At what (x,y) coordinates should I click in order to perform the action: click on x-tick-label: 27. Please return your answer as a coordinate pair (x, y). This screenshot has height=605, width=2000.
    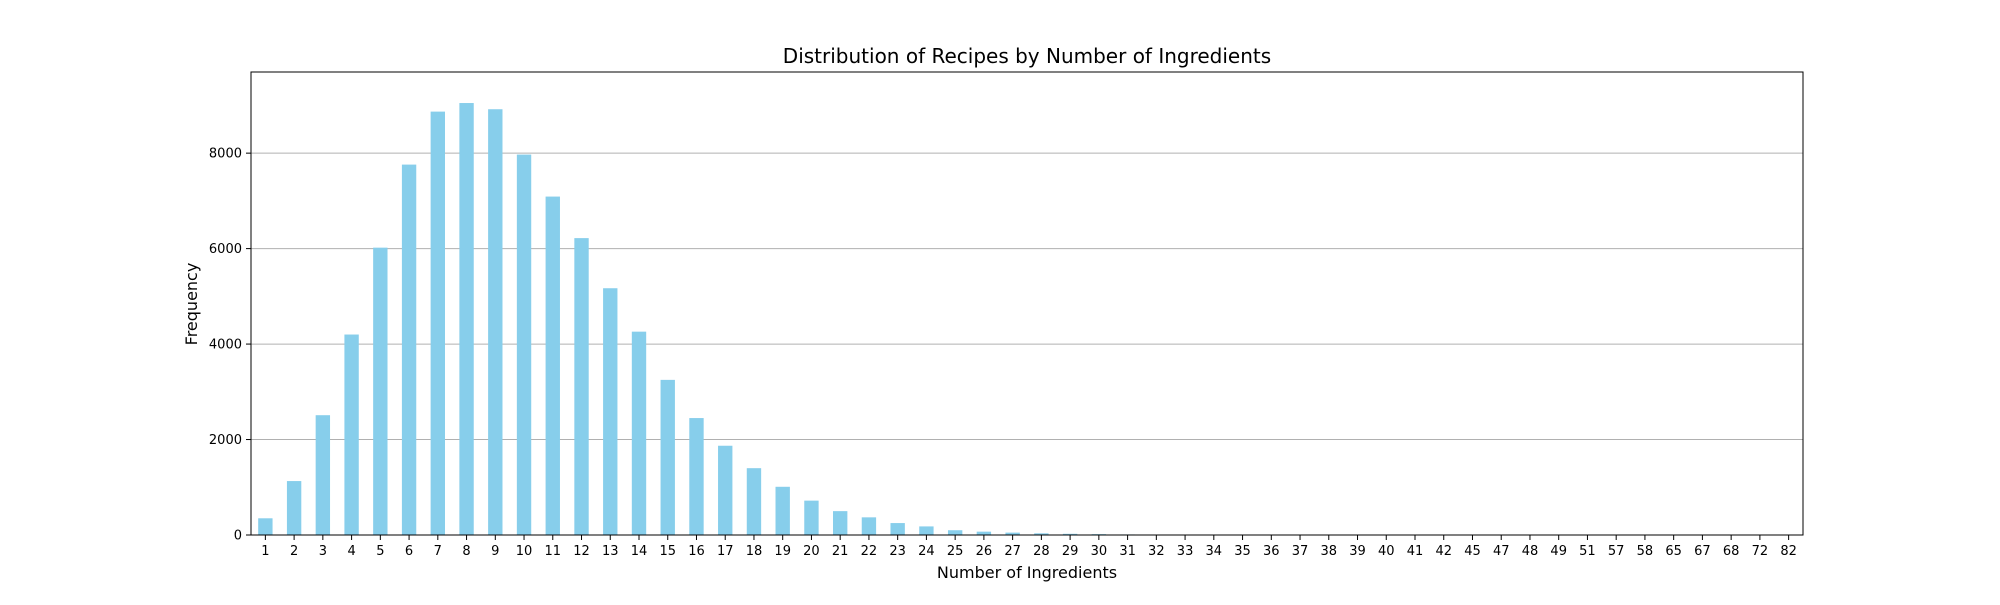
    Looking at the image, I should click on (1012, 551).